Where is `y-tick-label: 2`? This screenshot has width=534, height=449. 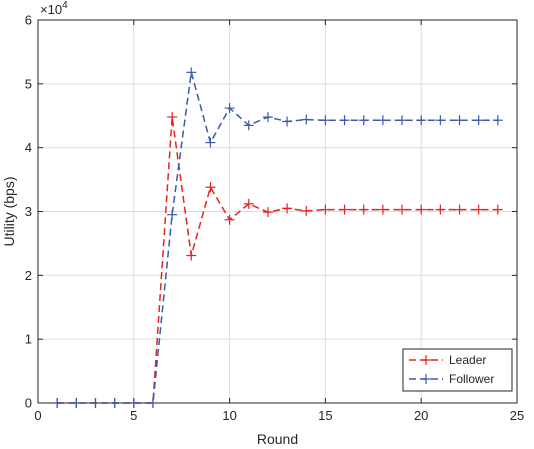
y-tick-label: 2 is located at coordinates (28, 275).